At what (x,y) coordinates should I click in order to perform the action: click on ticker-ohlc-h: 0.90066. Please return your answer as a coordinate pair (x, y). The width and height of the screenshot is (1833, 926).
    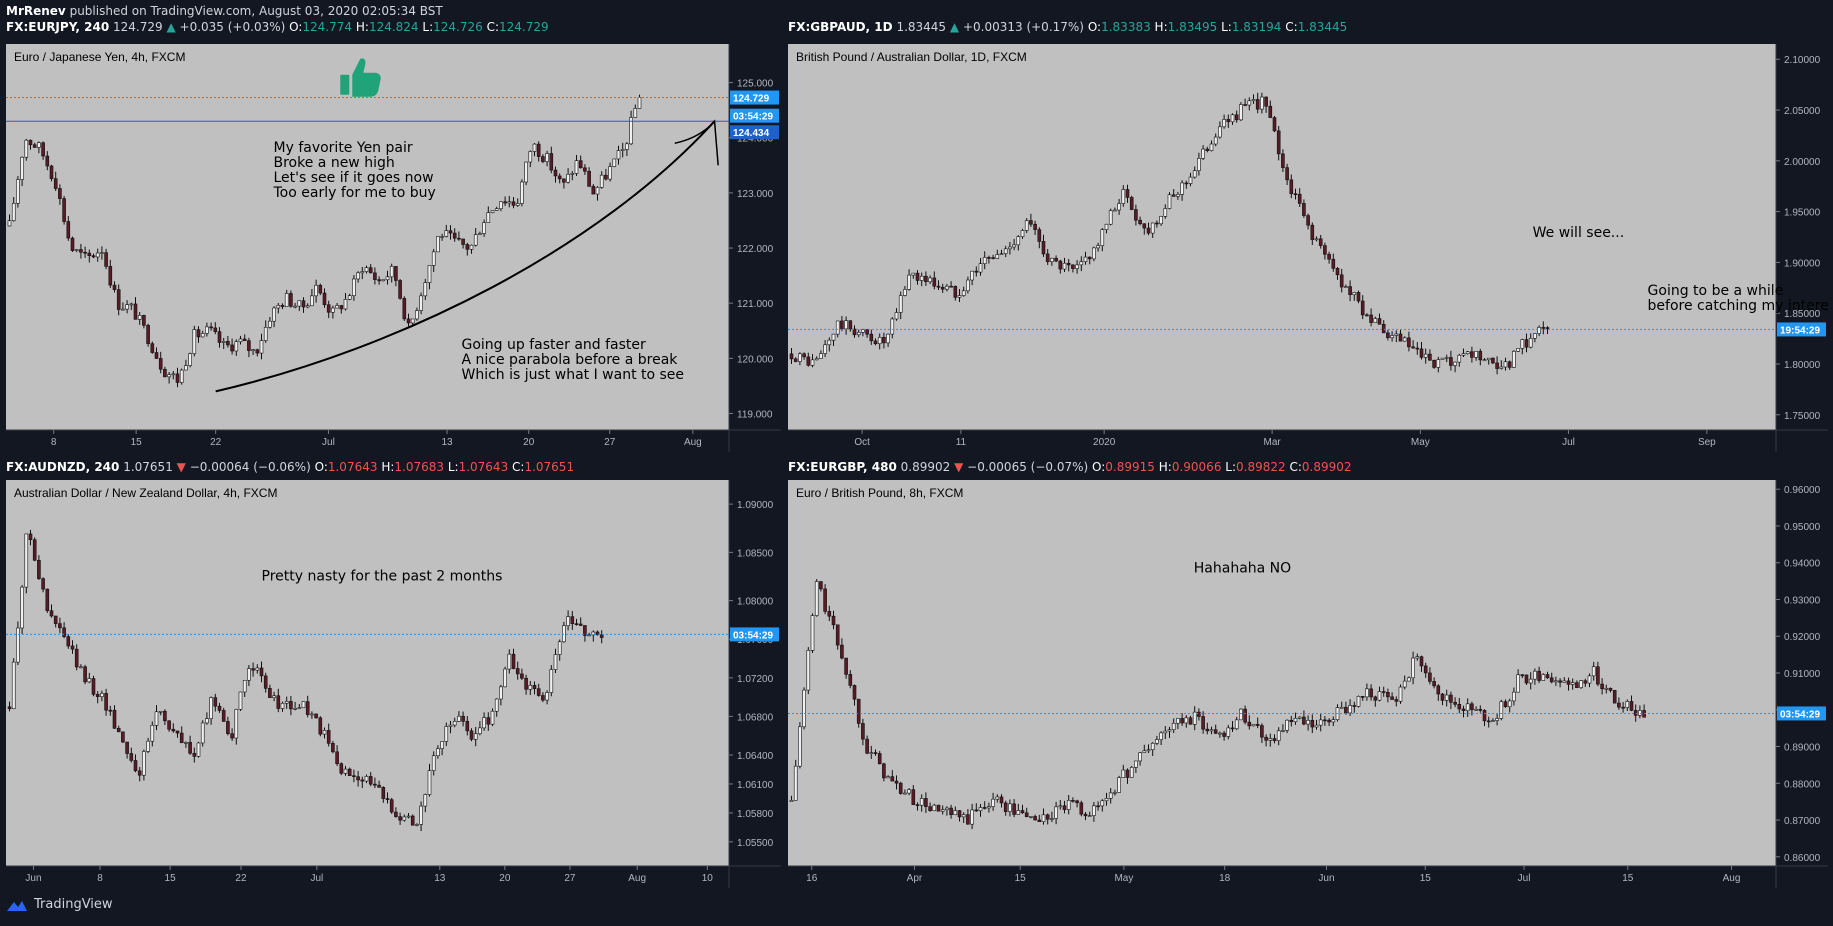
    Looking at the image, I should click on (1196, 467).